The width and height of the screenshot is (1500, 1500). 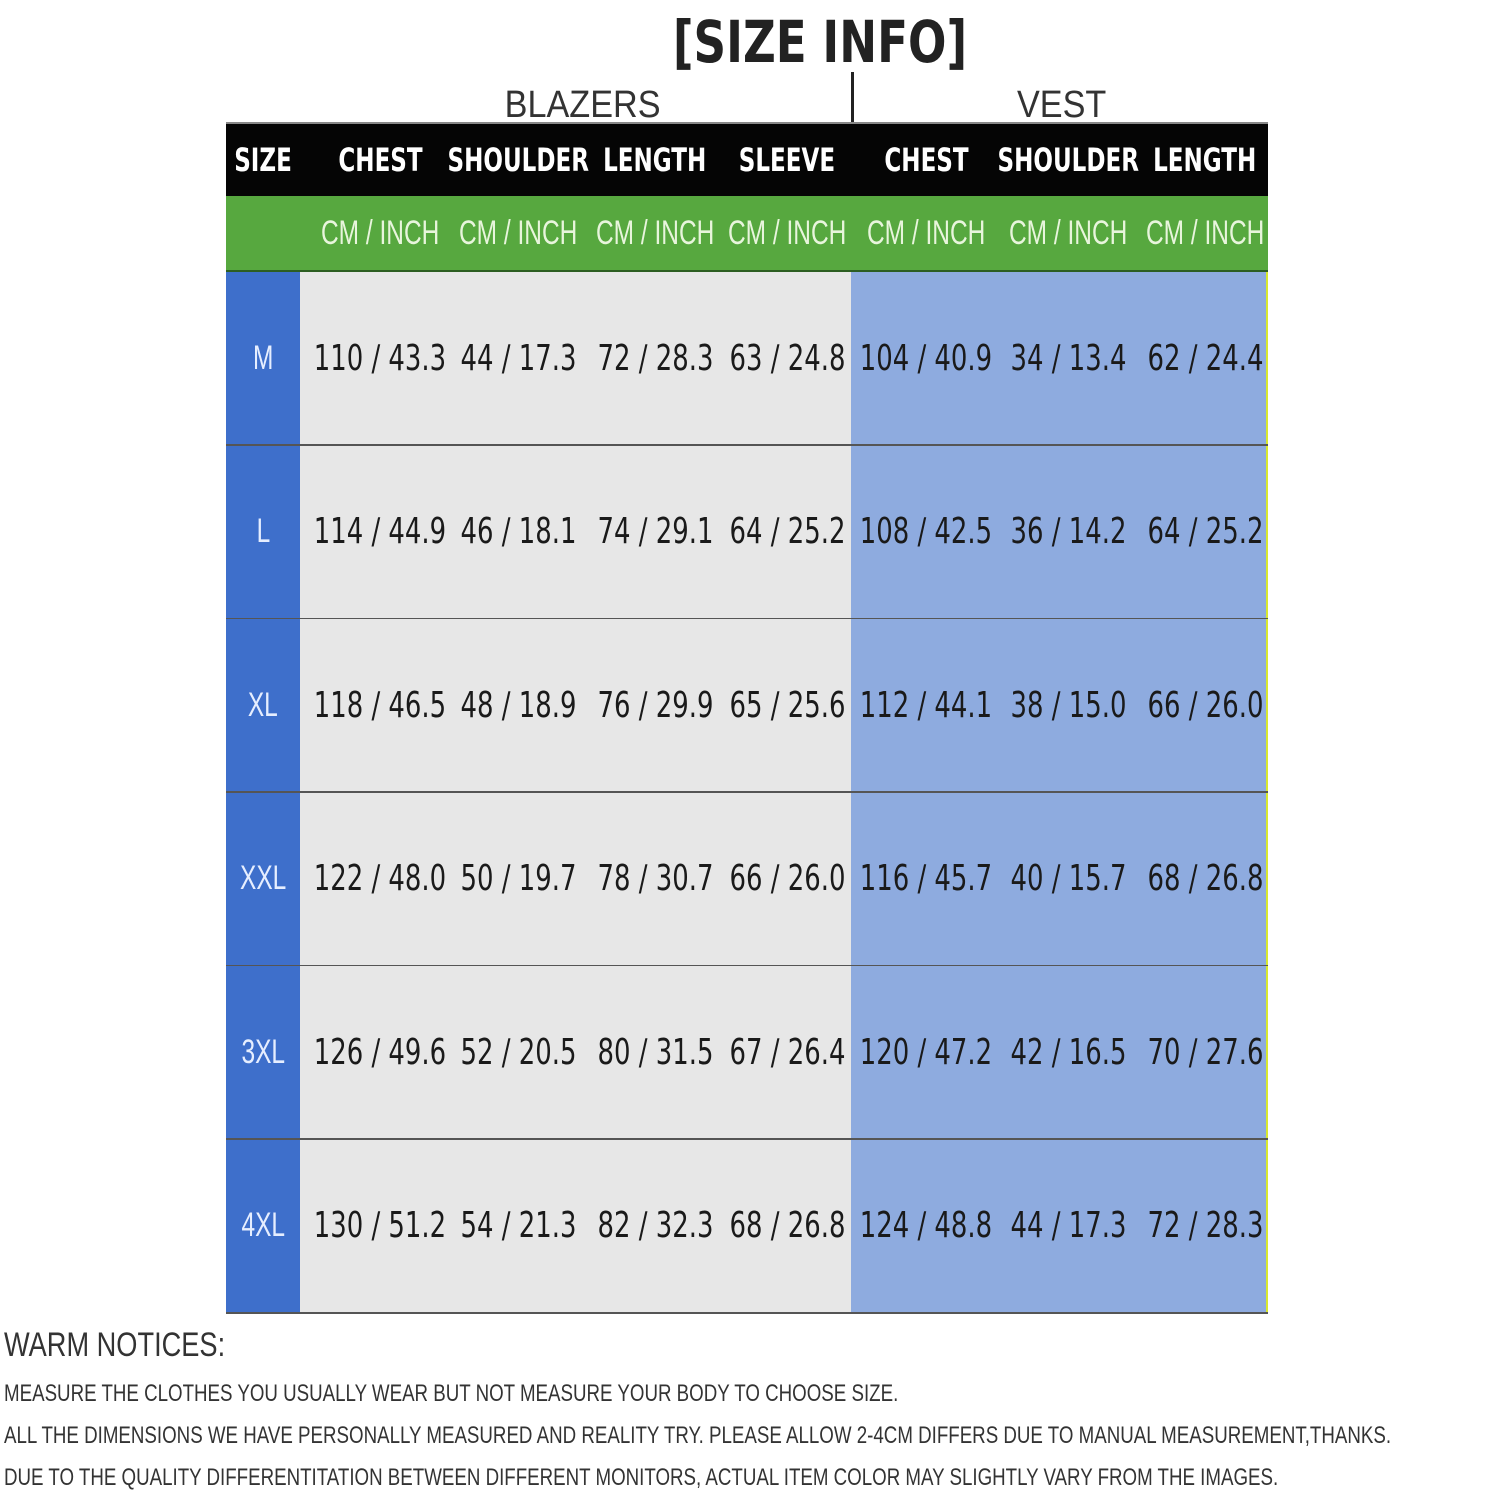 I want to click on measurement-cell: 78 / 30.7, so click(x=655, y=878).